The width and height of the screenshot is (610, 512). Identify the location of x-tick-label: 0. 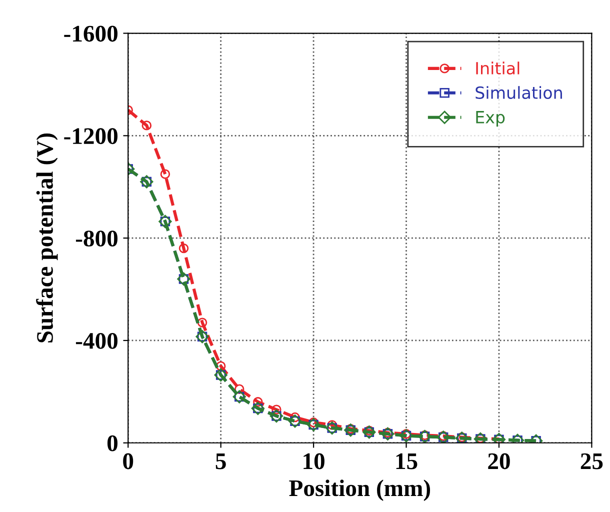
(128, 461).